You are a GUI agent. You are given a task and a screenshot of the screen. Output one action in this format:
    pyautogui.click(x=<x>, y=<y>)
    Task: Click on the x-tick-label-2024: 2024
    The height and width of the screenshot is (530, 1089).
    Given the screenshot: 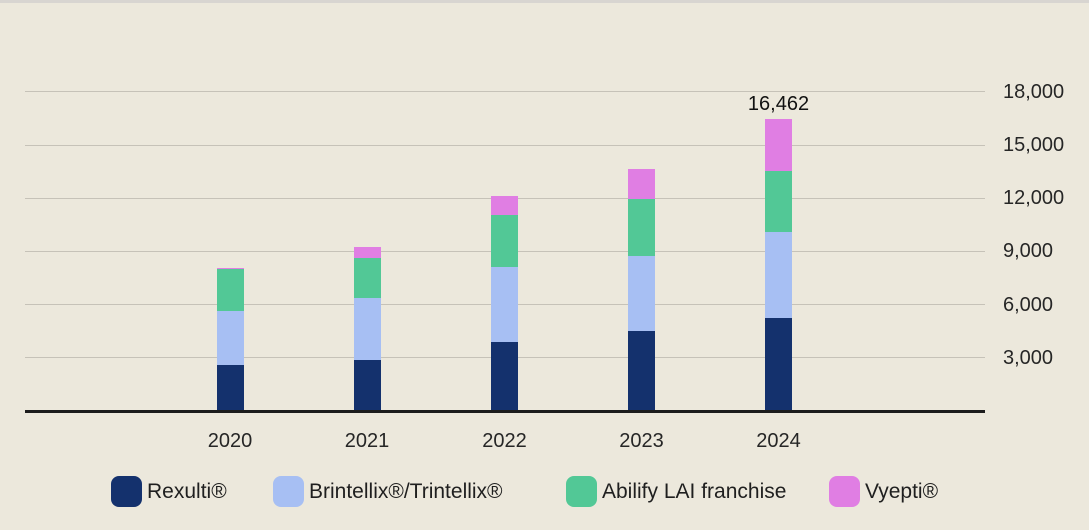 What is the action you would take?
    pyautogui.click(x=778, y=441)
    